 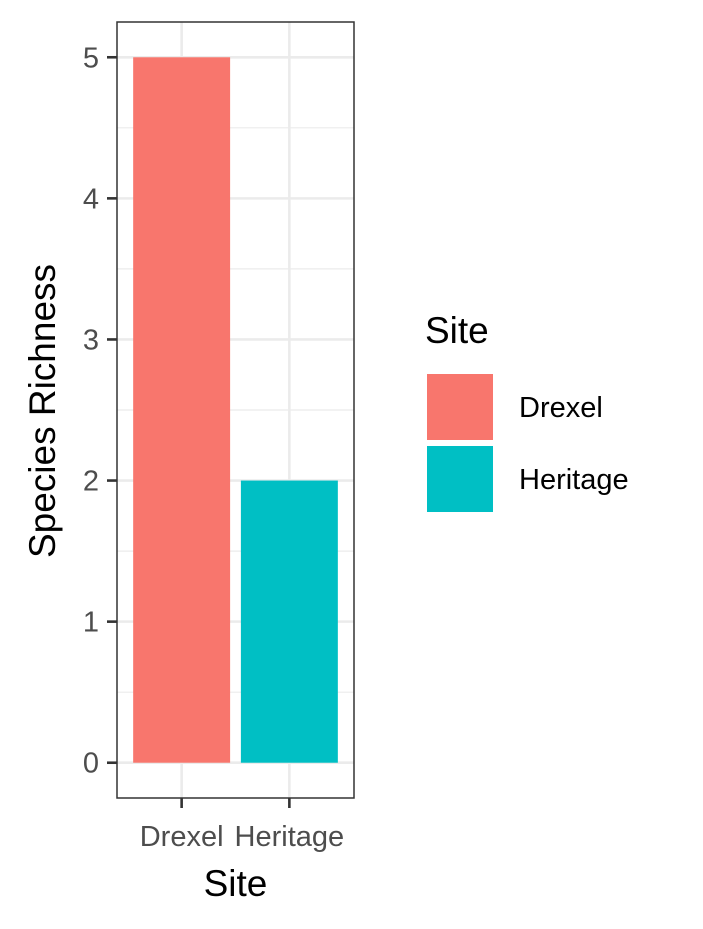 What do you see at coordinates (42, 411) in the screenshot?
I see `y-axis-title: Species Richness` at bounding box center [42, 411].